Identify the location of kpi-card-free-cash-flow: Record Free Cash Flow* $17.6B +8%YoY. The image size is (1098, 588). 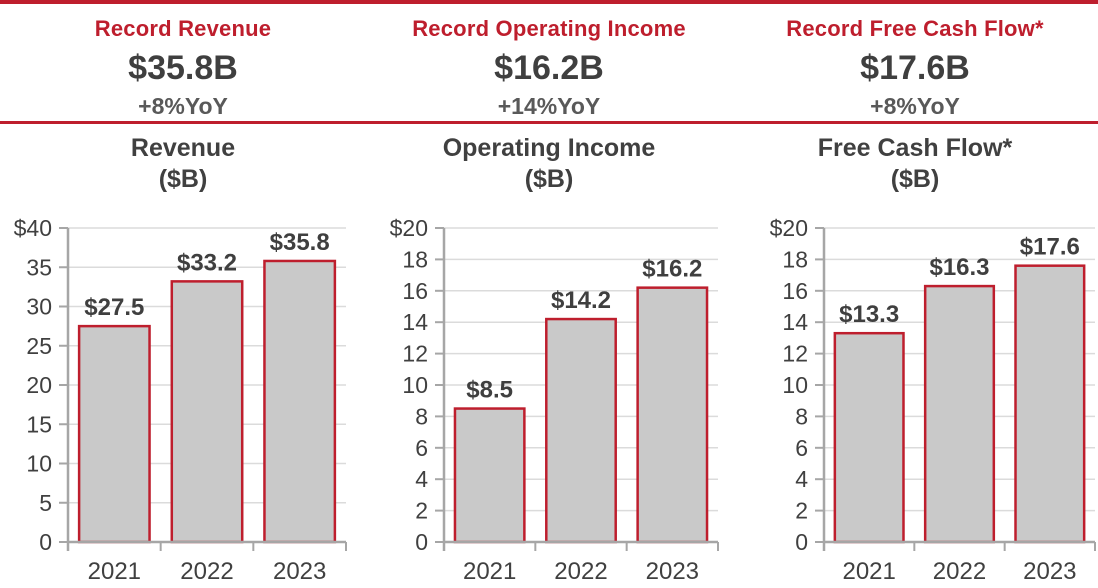
(915, 62).